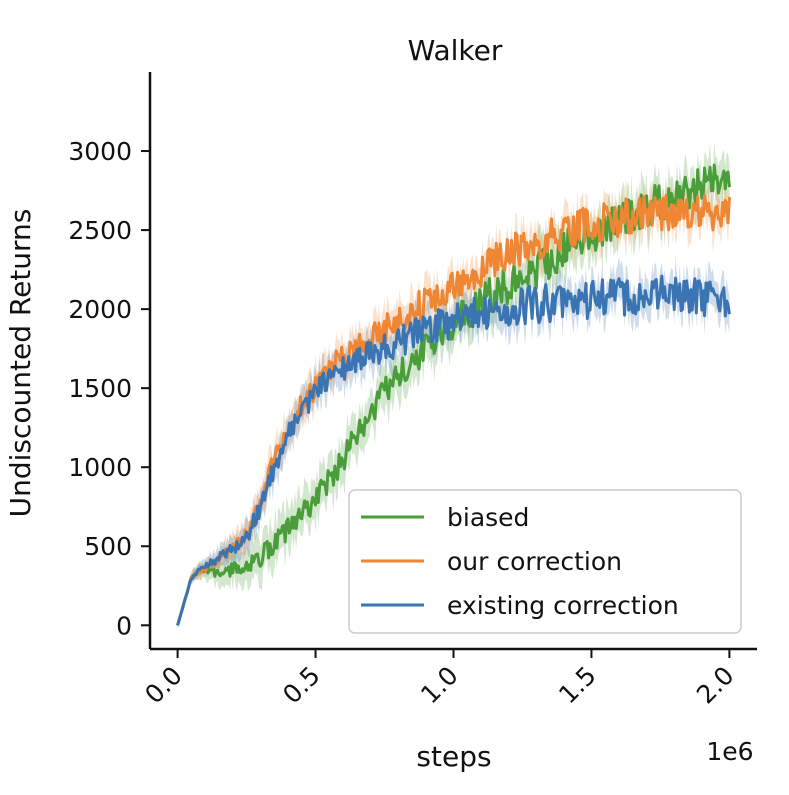  What do you see at coordinates (488, 517) in the screenshot?
I see `legend-label: biased` at bounding box center [488, 517].